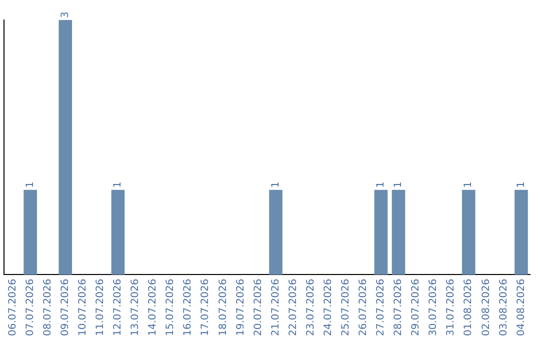 This screenshot has width=540, height=340. Describe the element at coordinates (118, 307) in the screenshot. I see `x-tick-label: 12.07.2026` at that location.